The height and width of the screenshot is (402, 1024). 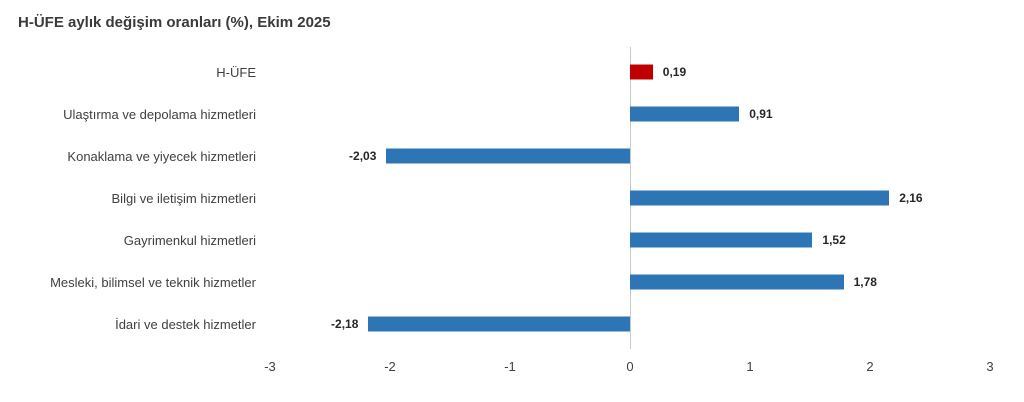 I want to click on bar-row: H-ÜFE 0,19, so click(x=495, y=72).